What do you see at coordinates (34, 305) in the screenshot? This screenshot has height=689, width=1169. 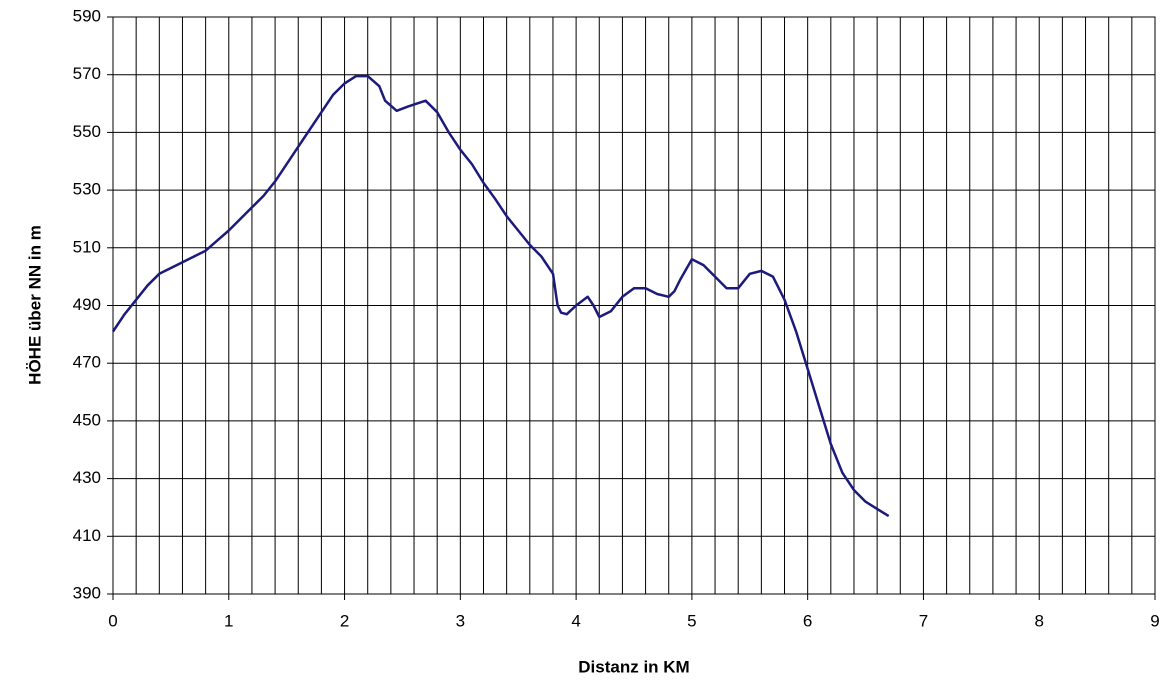 I see `y-axis-label: HÖHE über NN in m` at bounding box center [34, 305].